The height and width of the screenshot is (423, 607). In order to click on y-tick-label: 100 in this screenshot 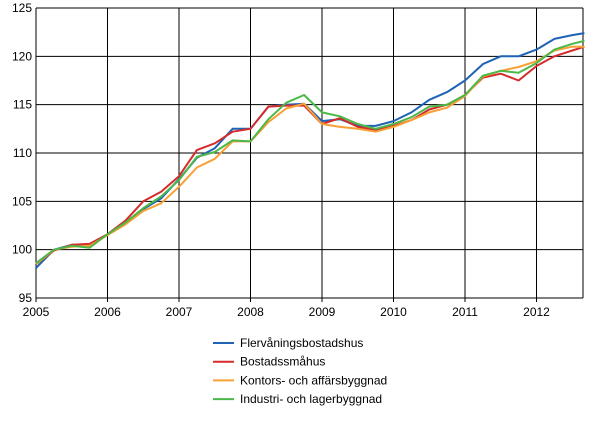, I will do `click(22, 250)`.